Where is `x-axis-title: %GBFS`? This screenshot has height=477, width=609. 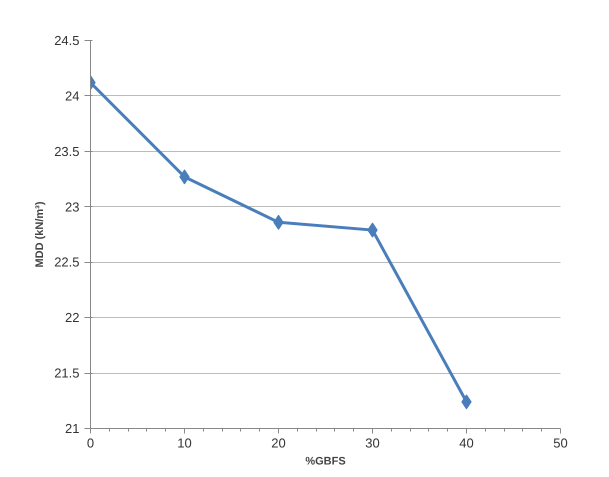 x-axis-title: %GBFS is located at coordinates (325, 462).